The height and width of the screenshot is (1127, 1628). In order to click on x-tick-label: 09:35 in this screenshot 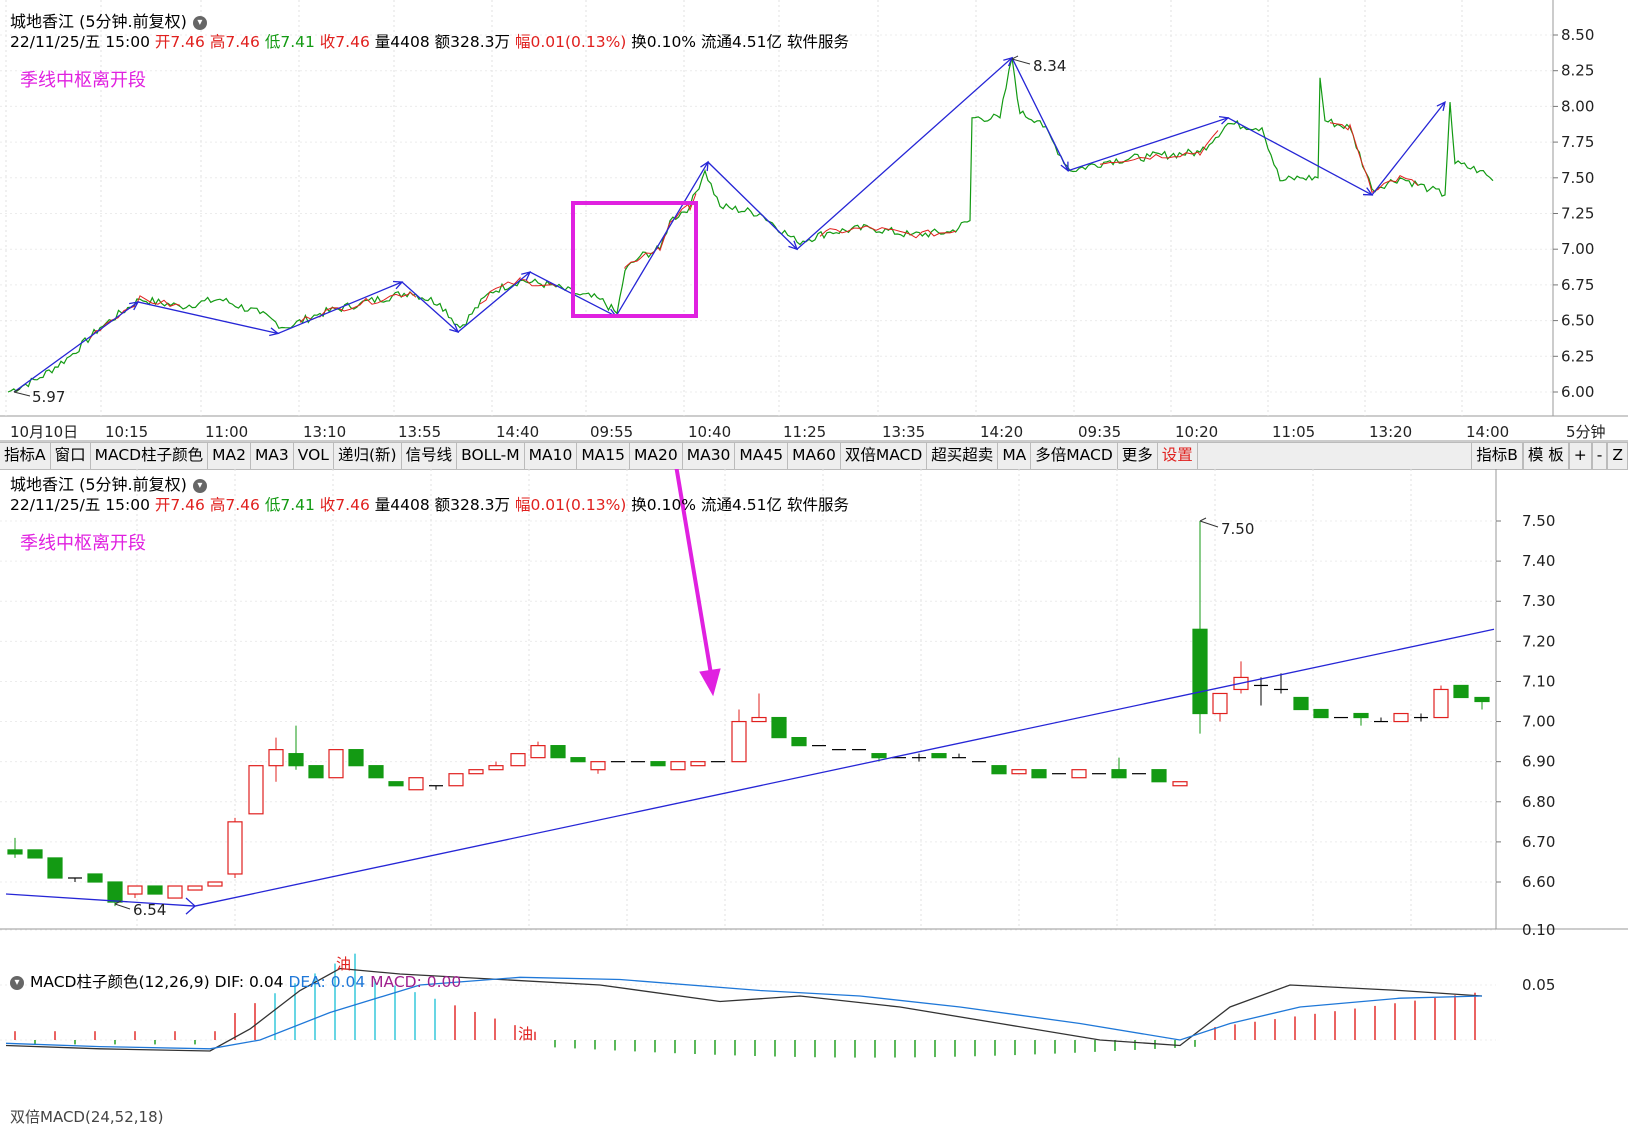, I will do `click(1099, 432)`.